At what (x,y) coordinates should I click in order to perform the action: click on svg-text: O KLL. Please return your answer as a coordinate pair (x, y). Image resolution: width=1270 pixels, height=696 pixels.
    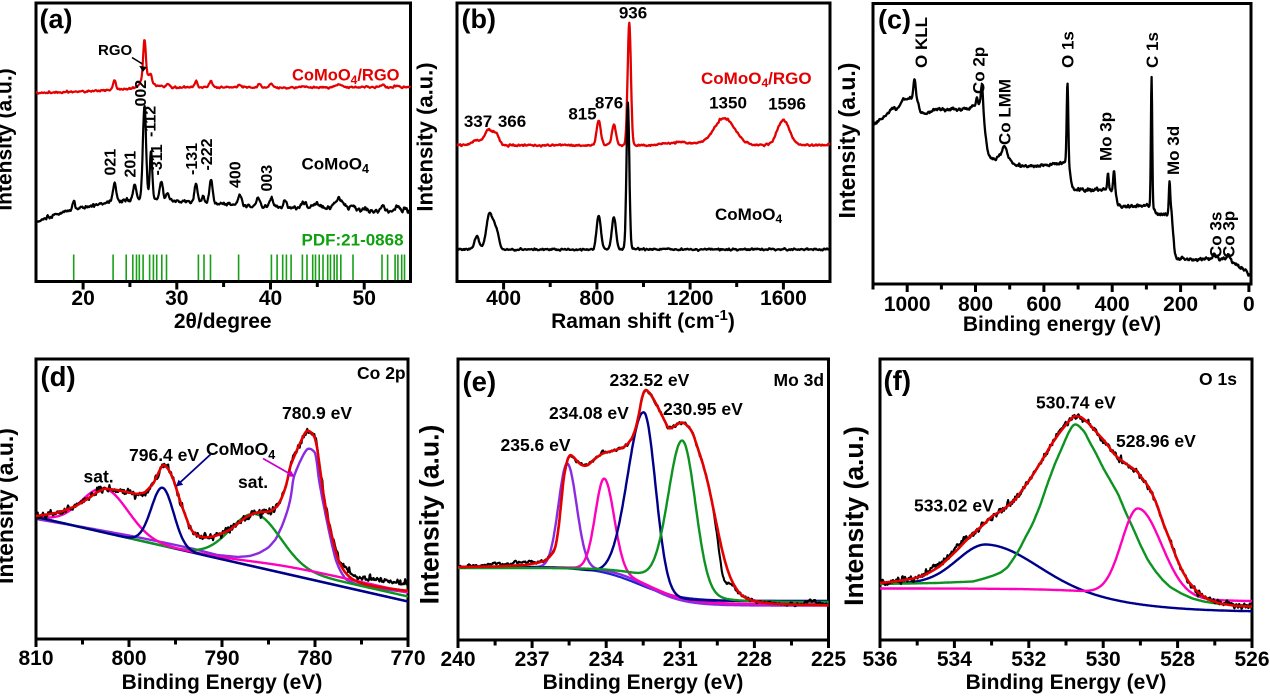
    Looking at the image, I should click on (921, 42).